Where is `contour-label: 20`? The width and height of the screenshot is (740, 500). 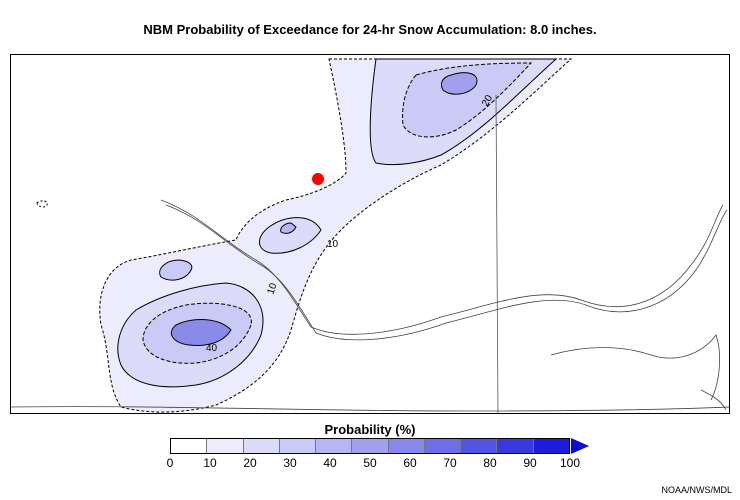 contour-label: 20 is located at coordinates (487, 101).